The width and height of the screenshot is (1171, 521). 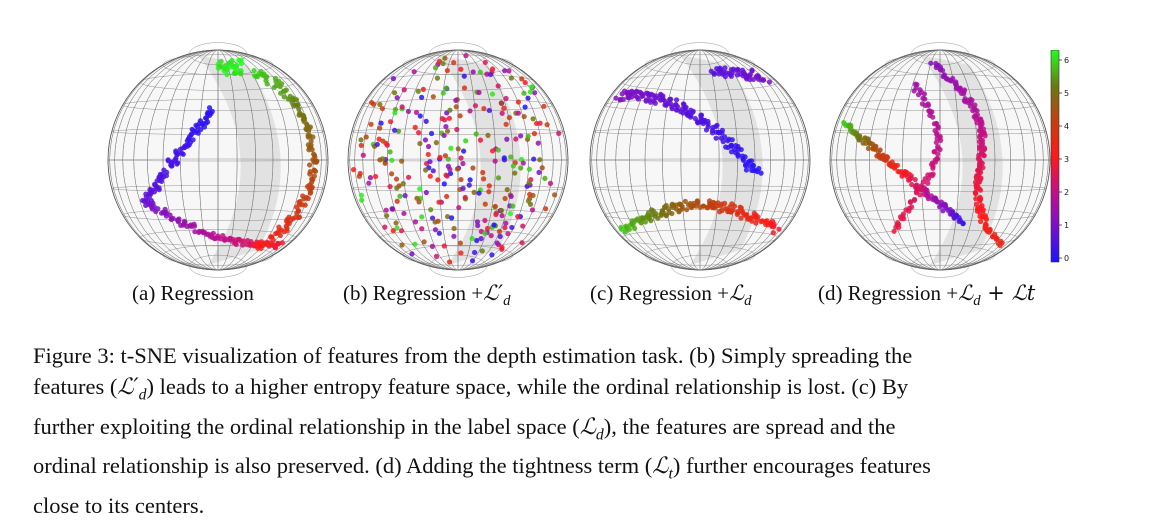 I want to click on colorbar-gradient, so click(x=1055, y=156).